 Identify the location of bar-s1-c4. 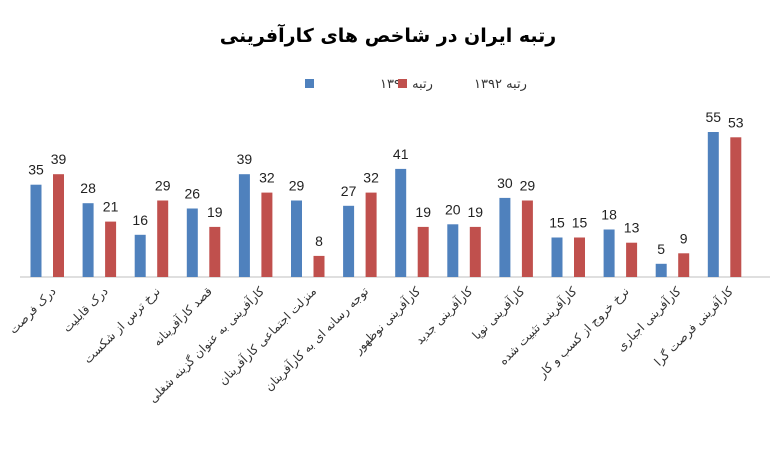
(267, 234).